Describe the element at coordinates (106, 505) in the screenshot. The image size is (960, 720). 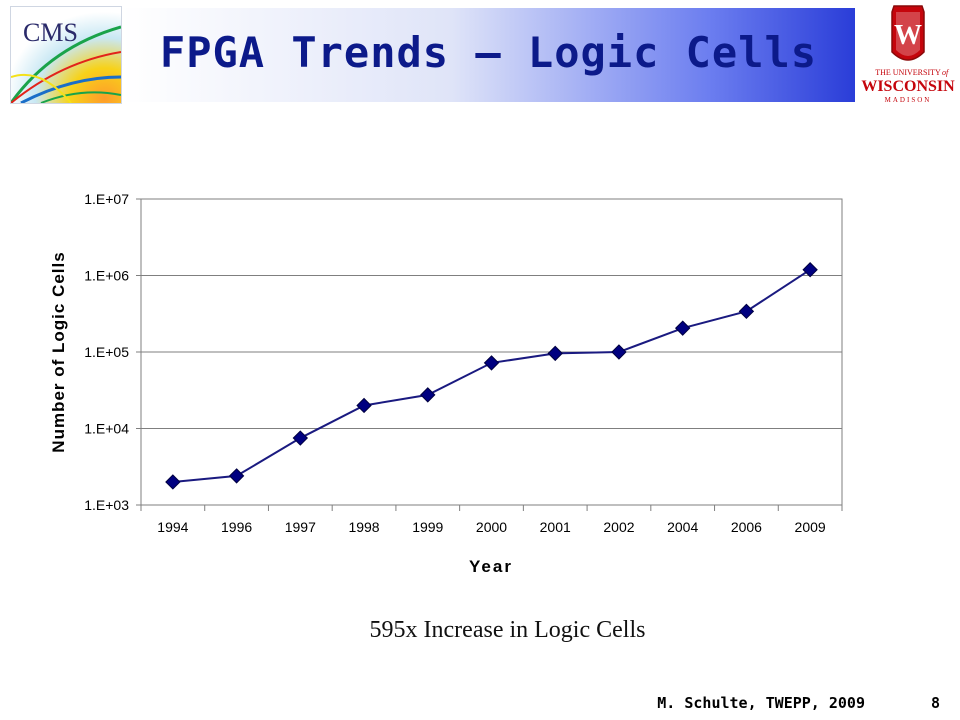
I see `y-tick-label: 1.E+03` at that location.